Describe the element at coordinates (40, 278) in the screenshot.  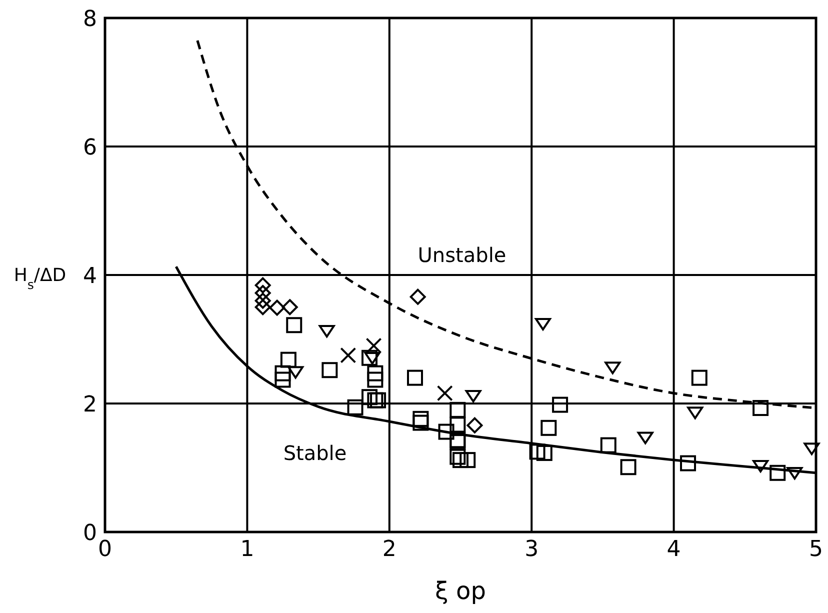
I see `y-axis-title: H$_{s}$/ΔD` at that location.